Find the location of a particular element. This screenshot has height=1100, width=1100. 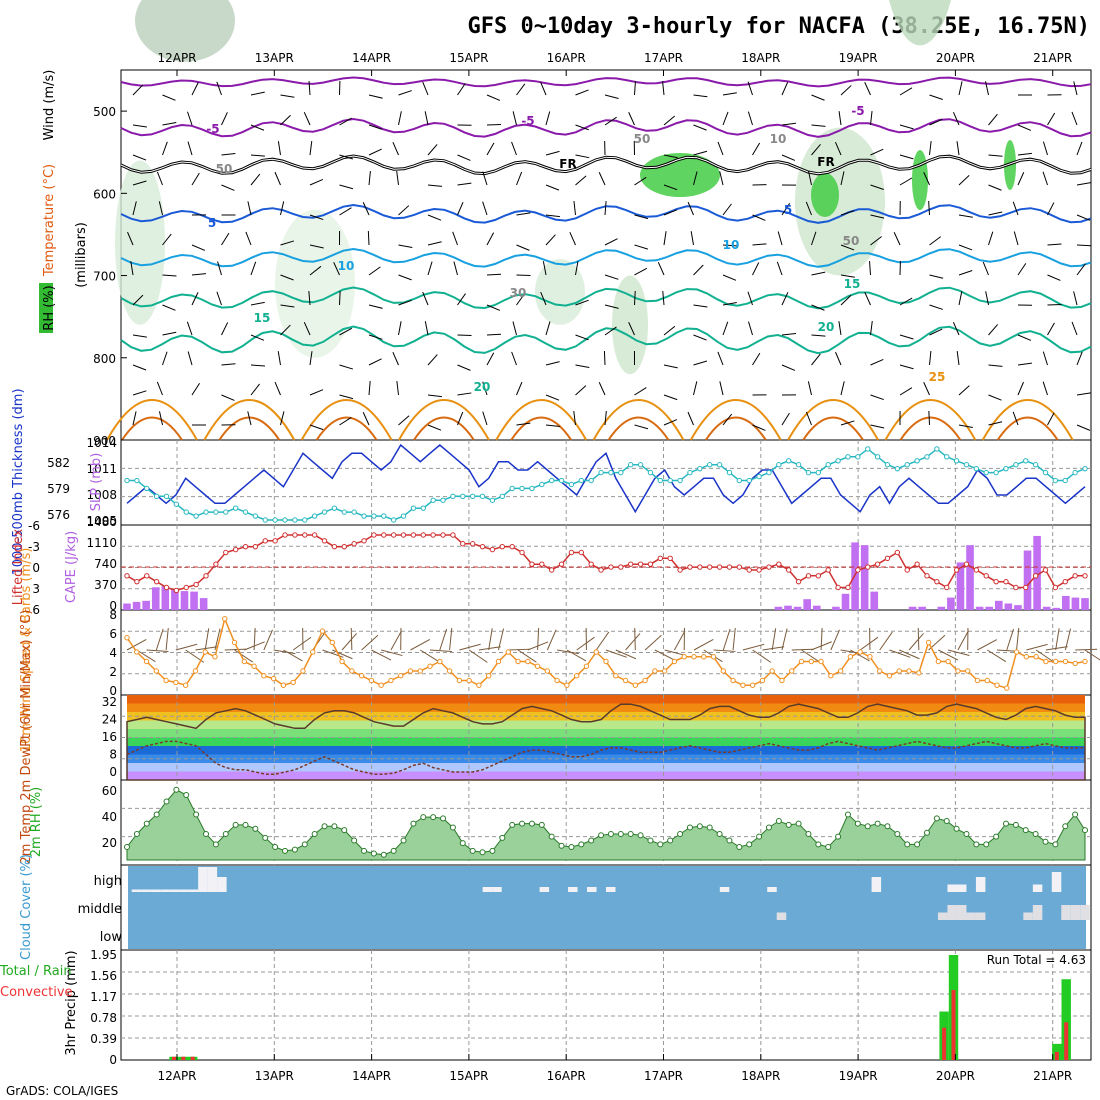

ylabel-pressure: (millibars) is located at coordinates (81, 255).